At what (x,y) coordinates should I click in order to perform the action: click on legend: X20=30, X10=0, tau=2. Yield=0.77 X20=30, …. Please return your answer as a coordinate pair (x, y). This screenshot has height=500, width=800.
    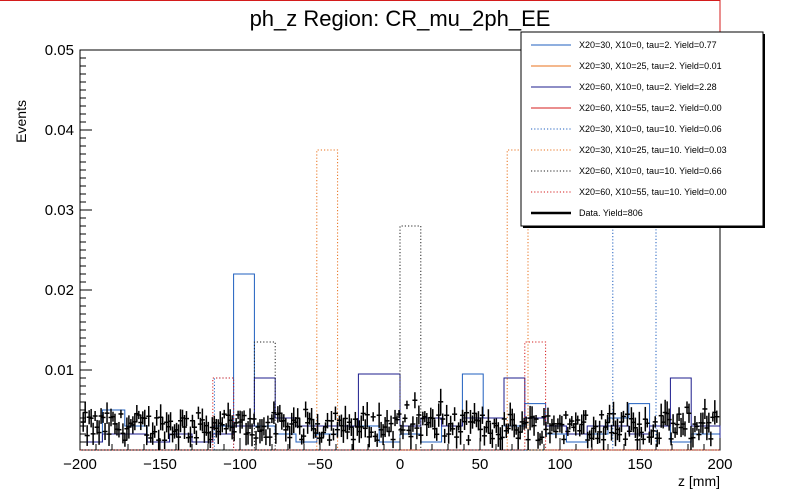
    Looking at the image, I should click on (642, 129).